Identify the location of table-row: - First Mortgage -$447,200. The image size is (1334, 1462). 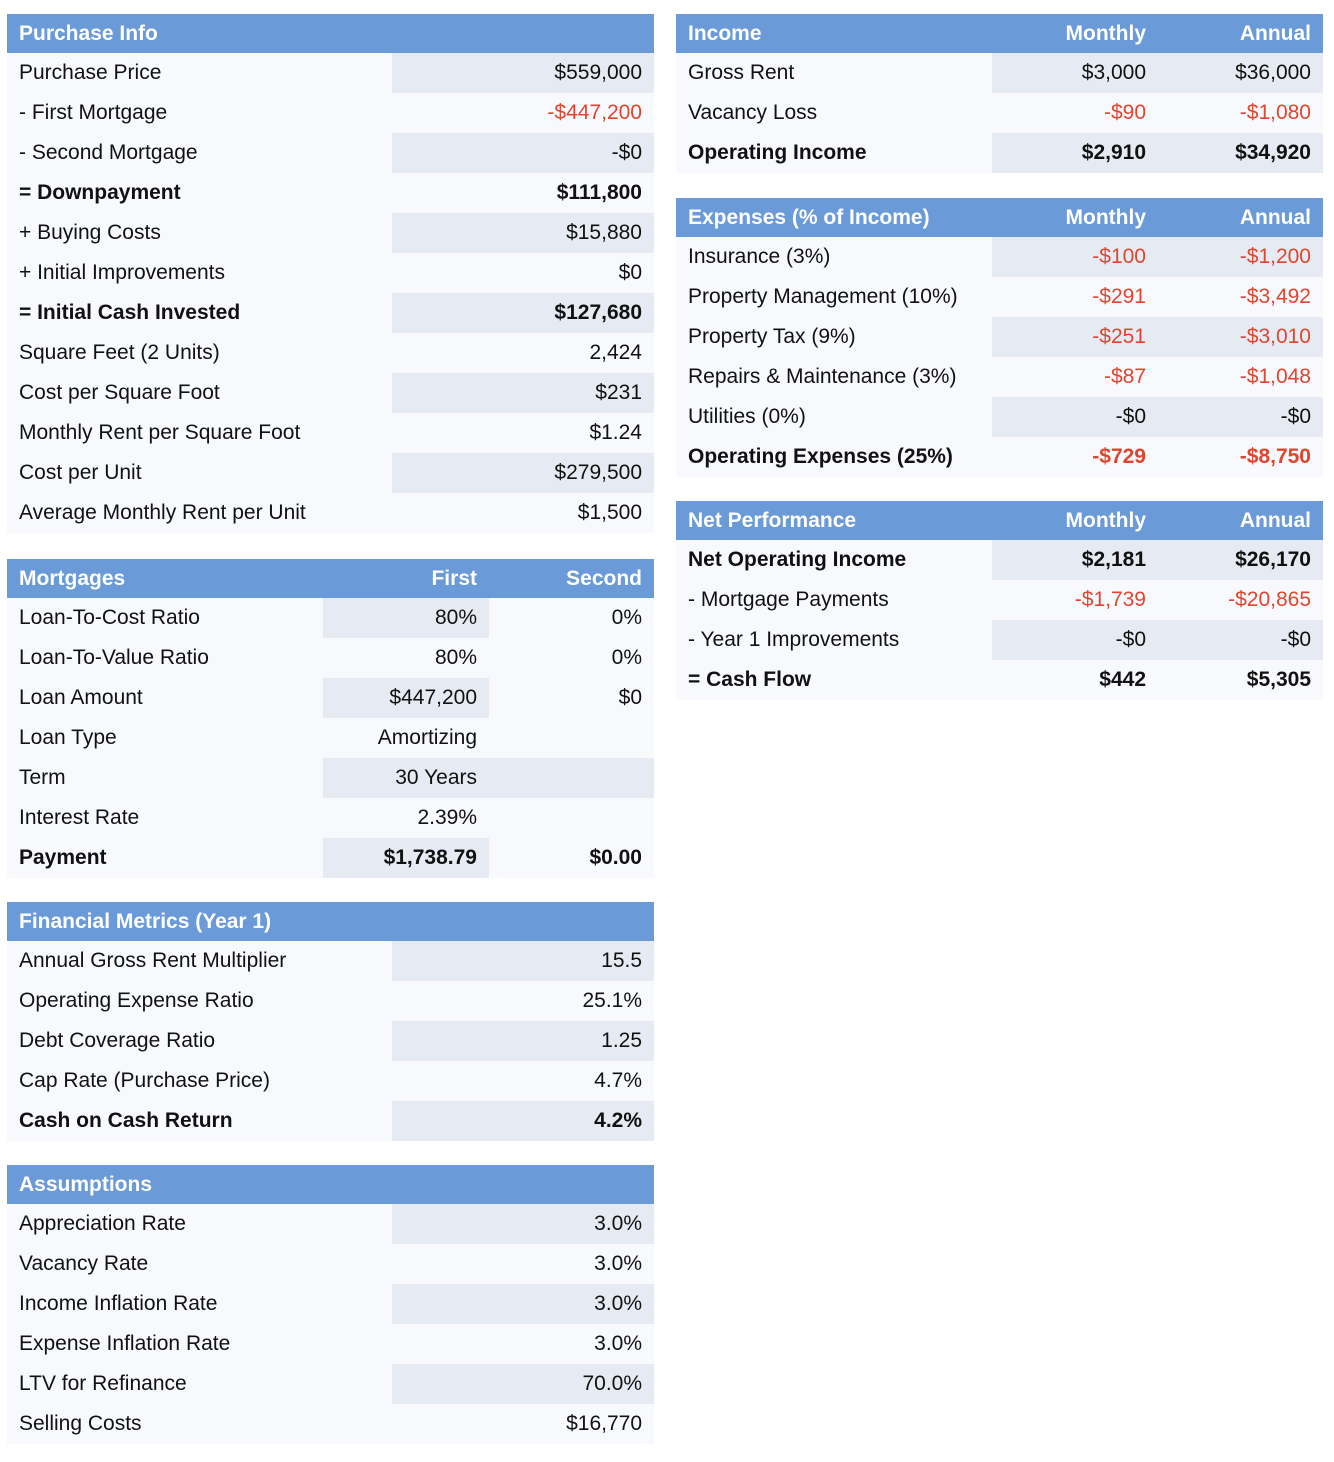
(330, 113).